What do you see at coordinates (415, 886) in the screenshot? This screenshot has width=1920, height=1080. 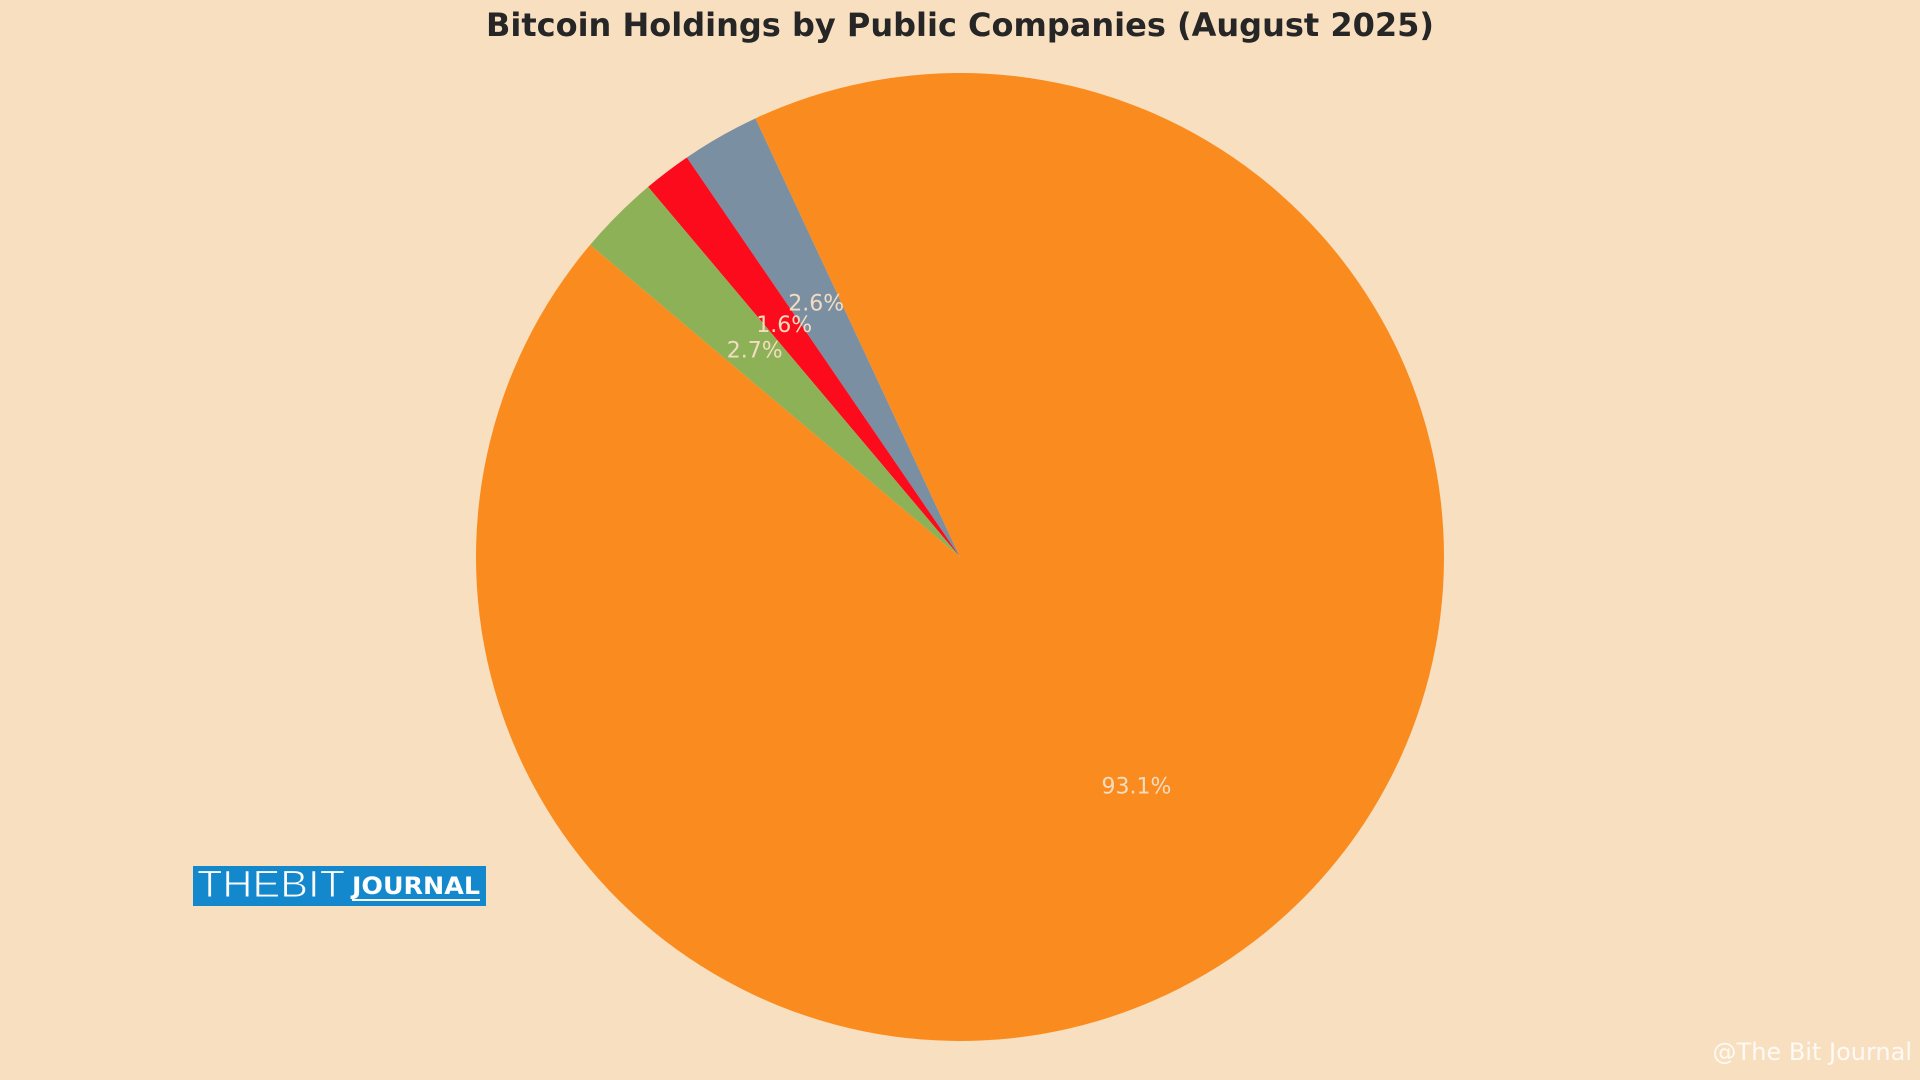 I see `logo-text: JOURNAL` at bounding box center [415, 886].